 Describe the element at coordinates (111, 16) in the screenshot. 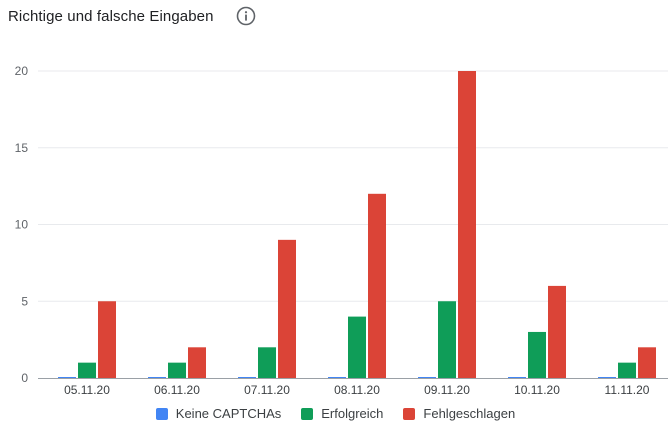

I see `chart-title: Richtige und falsche Eingaben` at that location.